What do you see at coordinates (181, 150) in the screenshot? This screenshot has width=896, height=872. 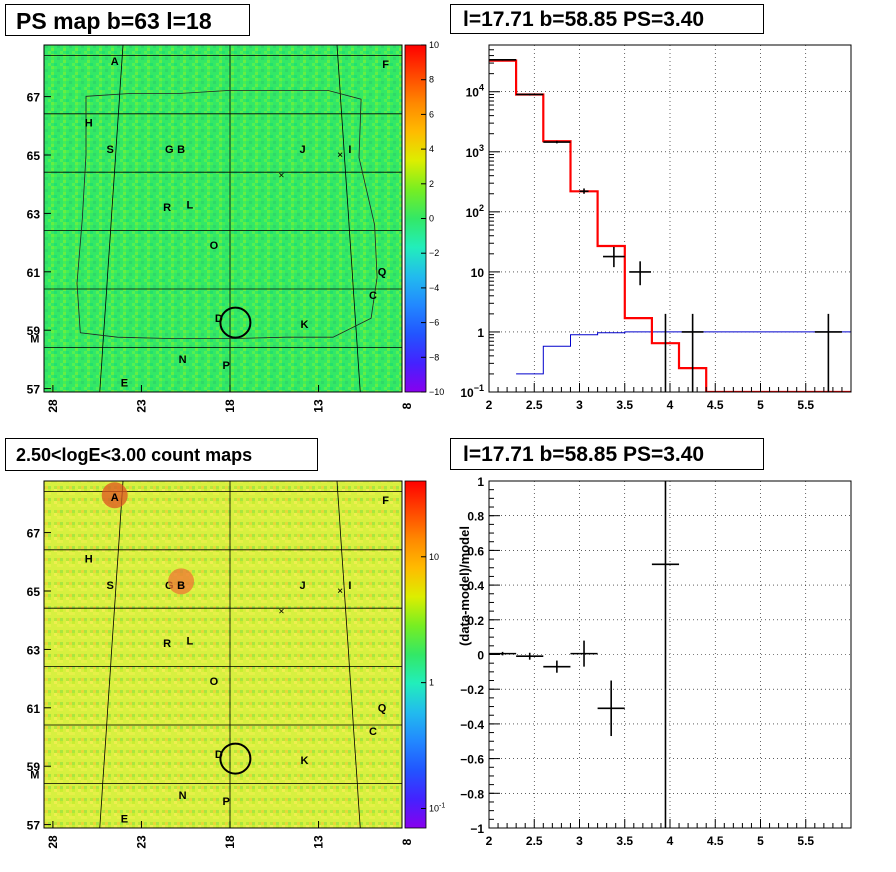 I see `source-label-b: B` at bounding box center [181, 150].